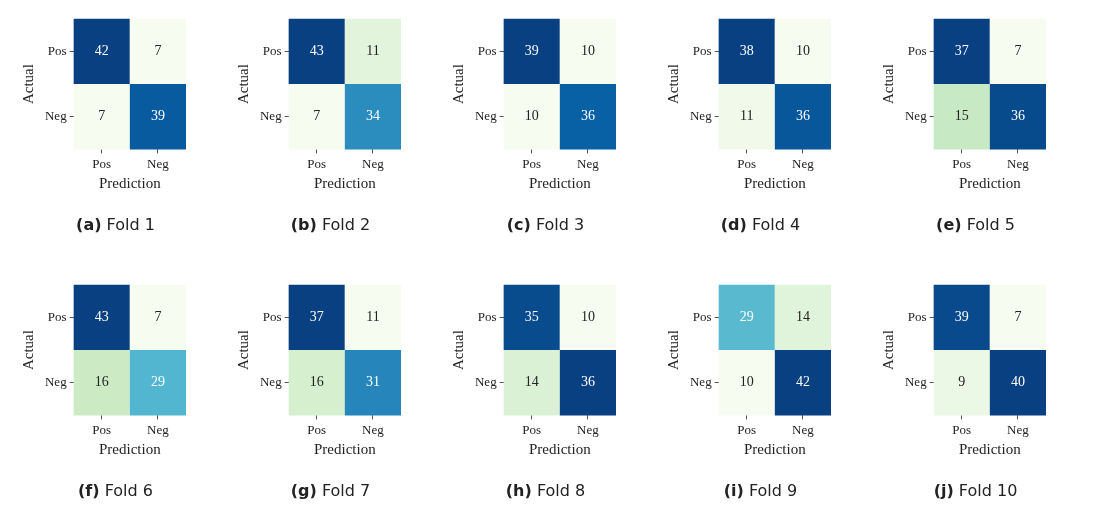  What do you see at coordinates (330, 224) in the screenshot?
I see `text: (b) Fold 2` at bounding box center [330, 224].